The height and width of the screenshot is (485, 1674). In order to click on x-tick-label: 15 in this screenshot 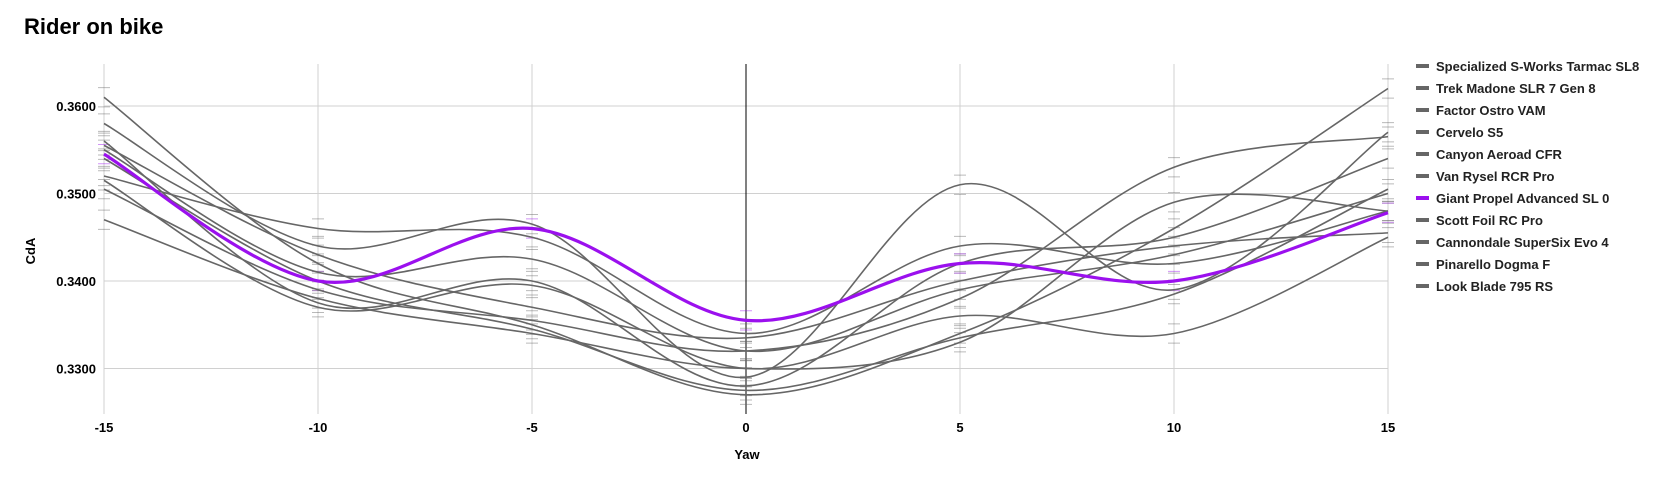, I will do `click(1388, 427)`.